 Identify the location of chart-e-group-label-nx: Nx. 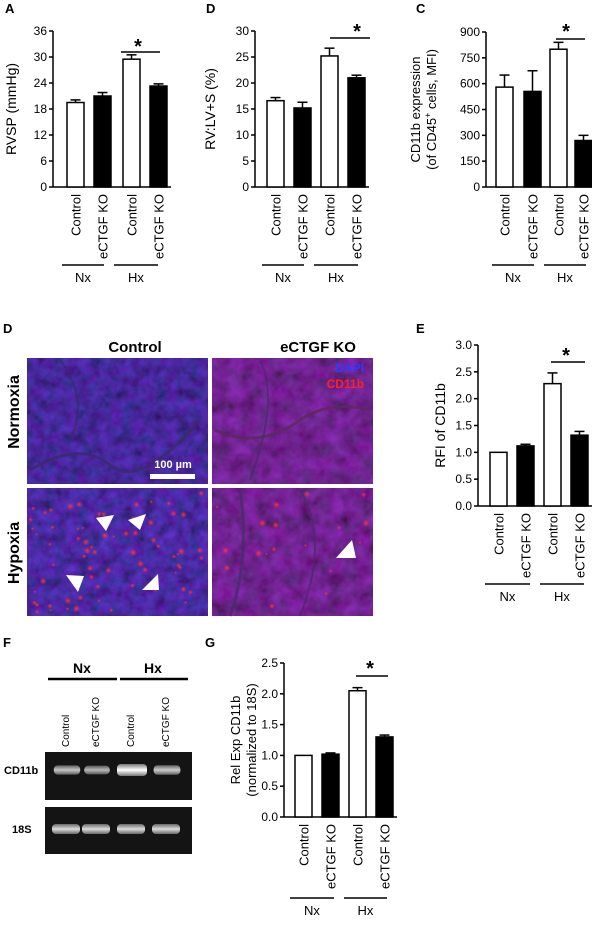
(508, 596).